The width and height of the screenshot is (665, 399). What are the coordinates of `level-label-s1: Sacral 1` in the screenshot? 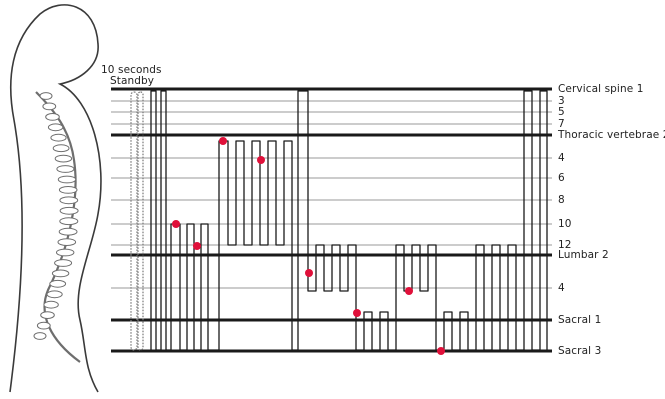 It's located at (580, 320).